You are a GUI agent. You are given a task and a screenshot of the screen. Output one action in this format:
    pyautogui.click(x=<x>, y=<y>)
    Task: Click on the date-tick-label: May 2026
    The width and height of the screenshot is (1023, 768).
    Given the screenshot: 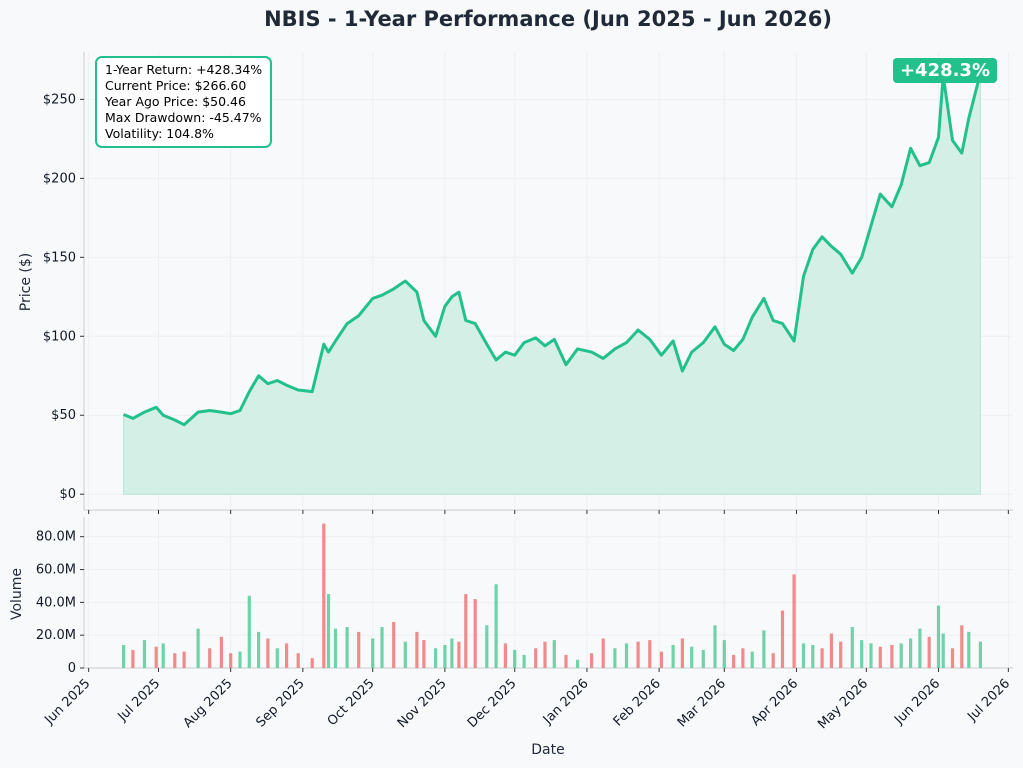 What is the action you would take?
    pyautogui.click(x=843, y=704)
    